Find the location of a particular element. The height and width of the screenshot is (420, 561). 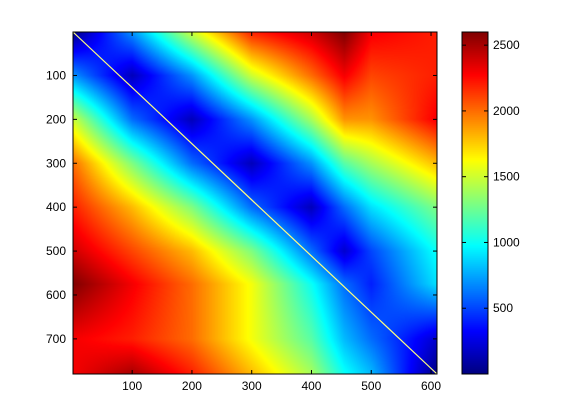

colorbar-tick-label: 2500 is located at coordinates (506, 45).